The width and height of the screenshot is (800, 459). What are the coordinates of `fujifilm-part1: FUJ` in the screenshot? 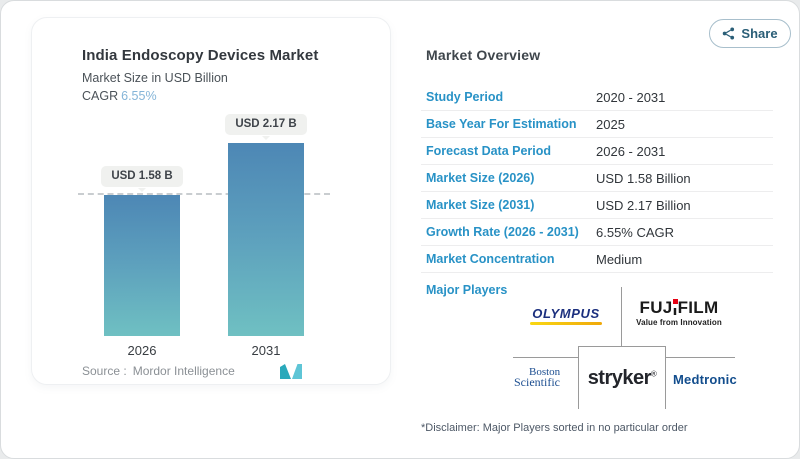 It's located at (656, 307).